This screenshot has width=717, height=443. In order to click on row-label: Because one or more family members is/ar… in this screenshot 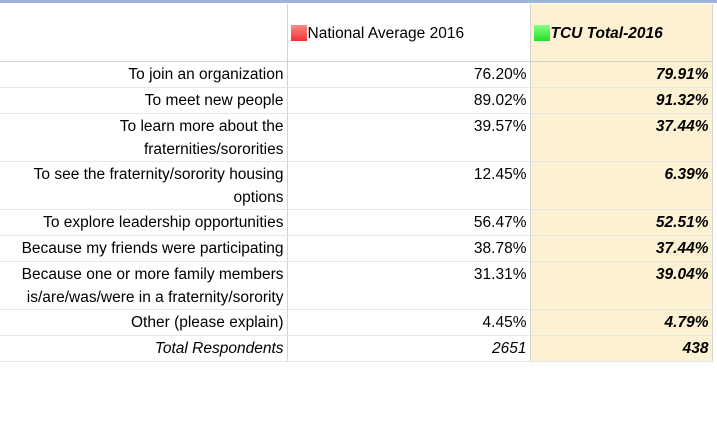, I will do `click(144, 285)`.